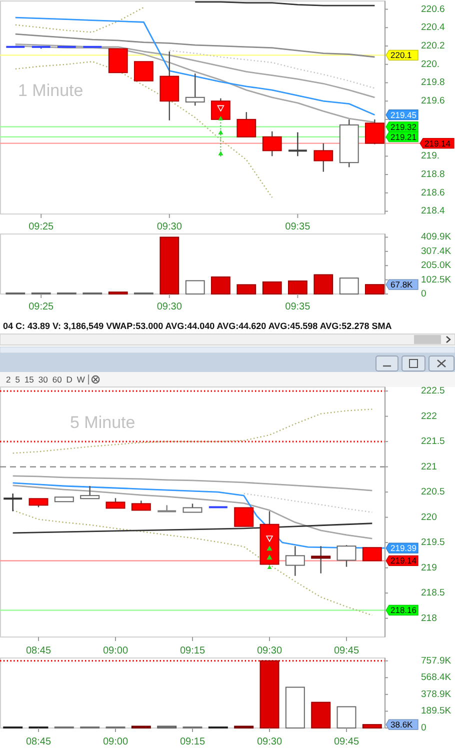  Describe the element at coordinates (80, 379) in the screenshot. I see `text: W` at that location.